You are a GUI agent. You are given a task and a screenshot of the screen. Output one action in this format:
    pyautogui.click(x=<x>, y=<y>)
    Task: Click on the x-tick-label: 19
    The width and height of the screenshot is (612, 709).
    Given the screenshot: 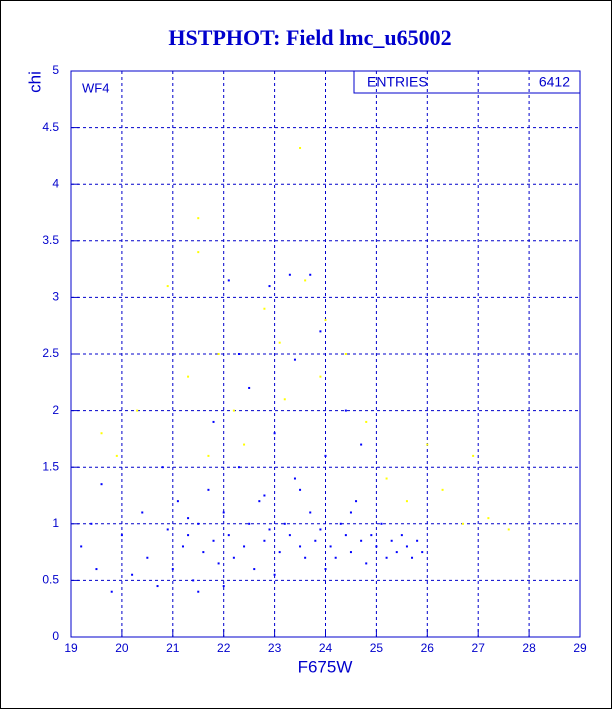 What is the action you would take?
    pyautogui.click(x=71, y=648)
    